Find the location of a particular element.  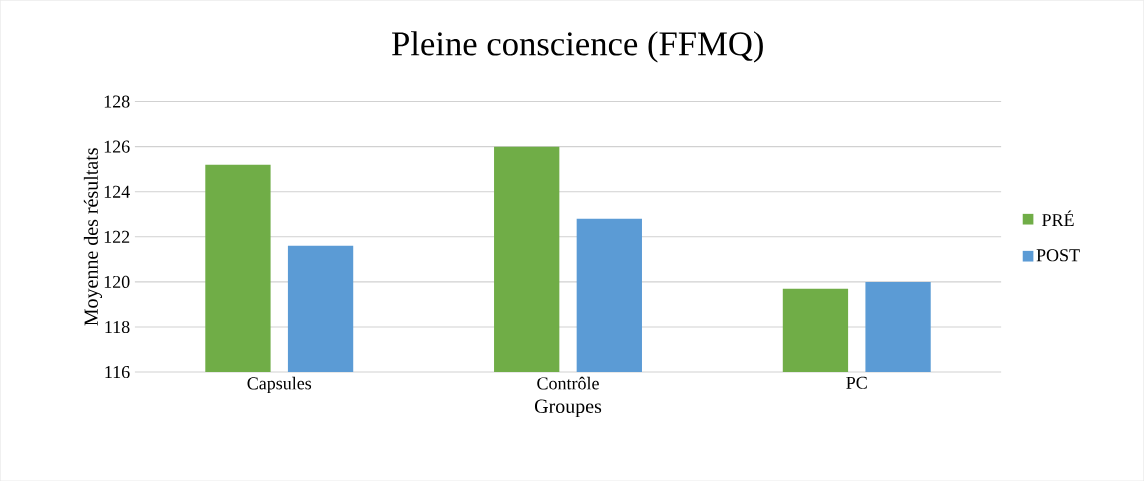

x-axis-title: Groupes is located at coordinates (568, 408).